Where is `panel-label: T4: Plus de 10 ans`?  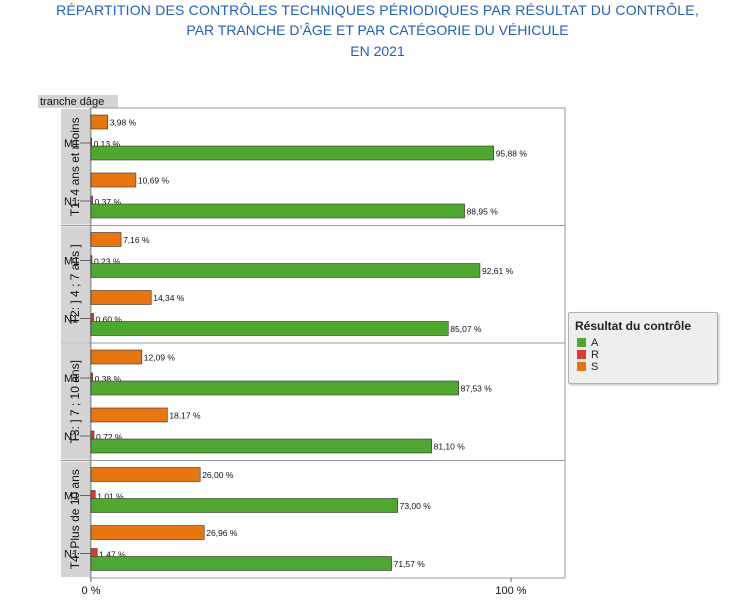
panel-label: T4: Plus de 10 ans is located at coordinates (75, 519).